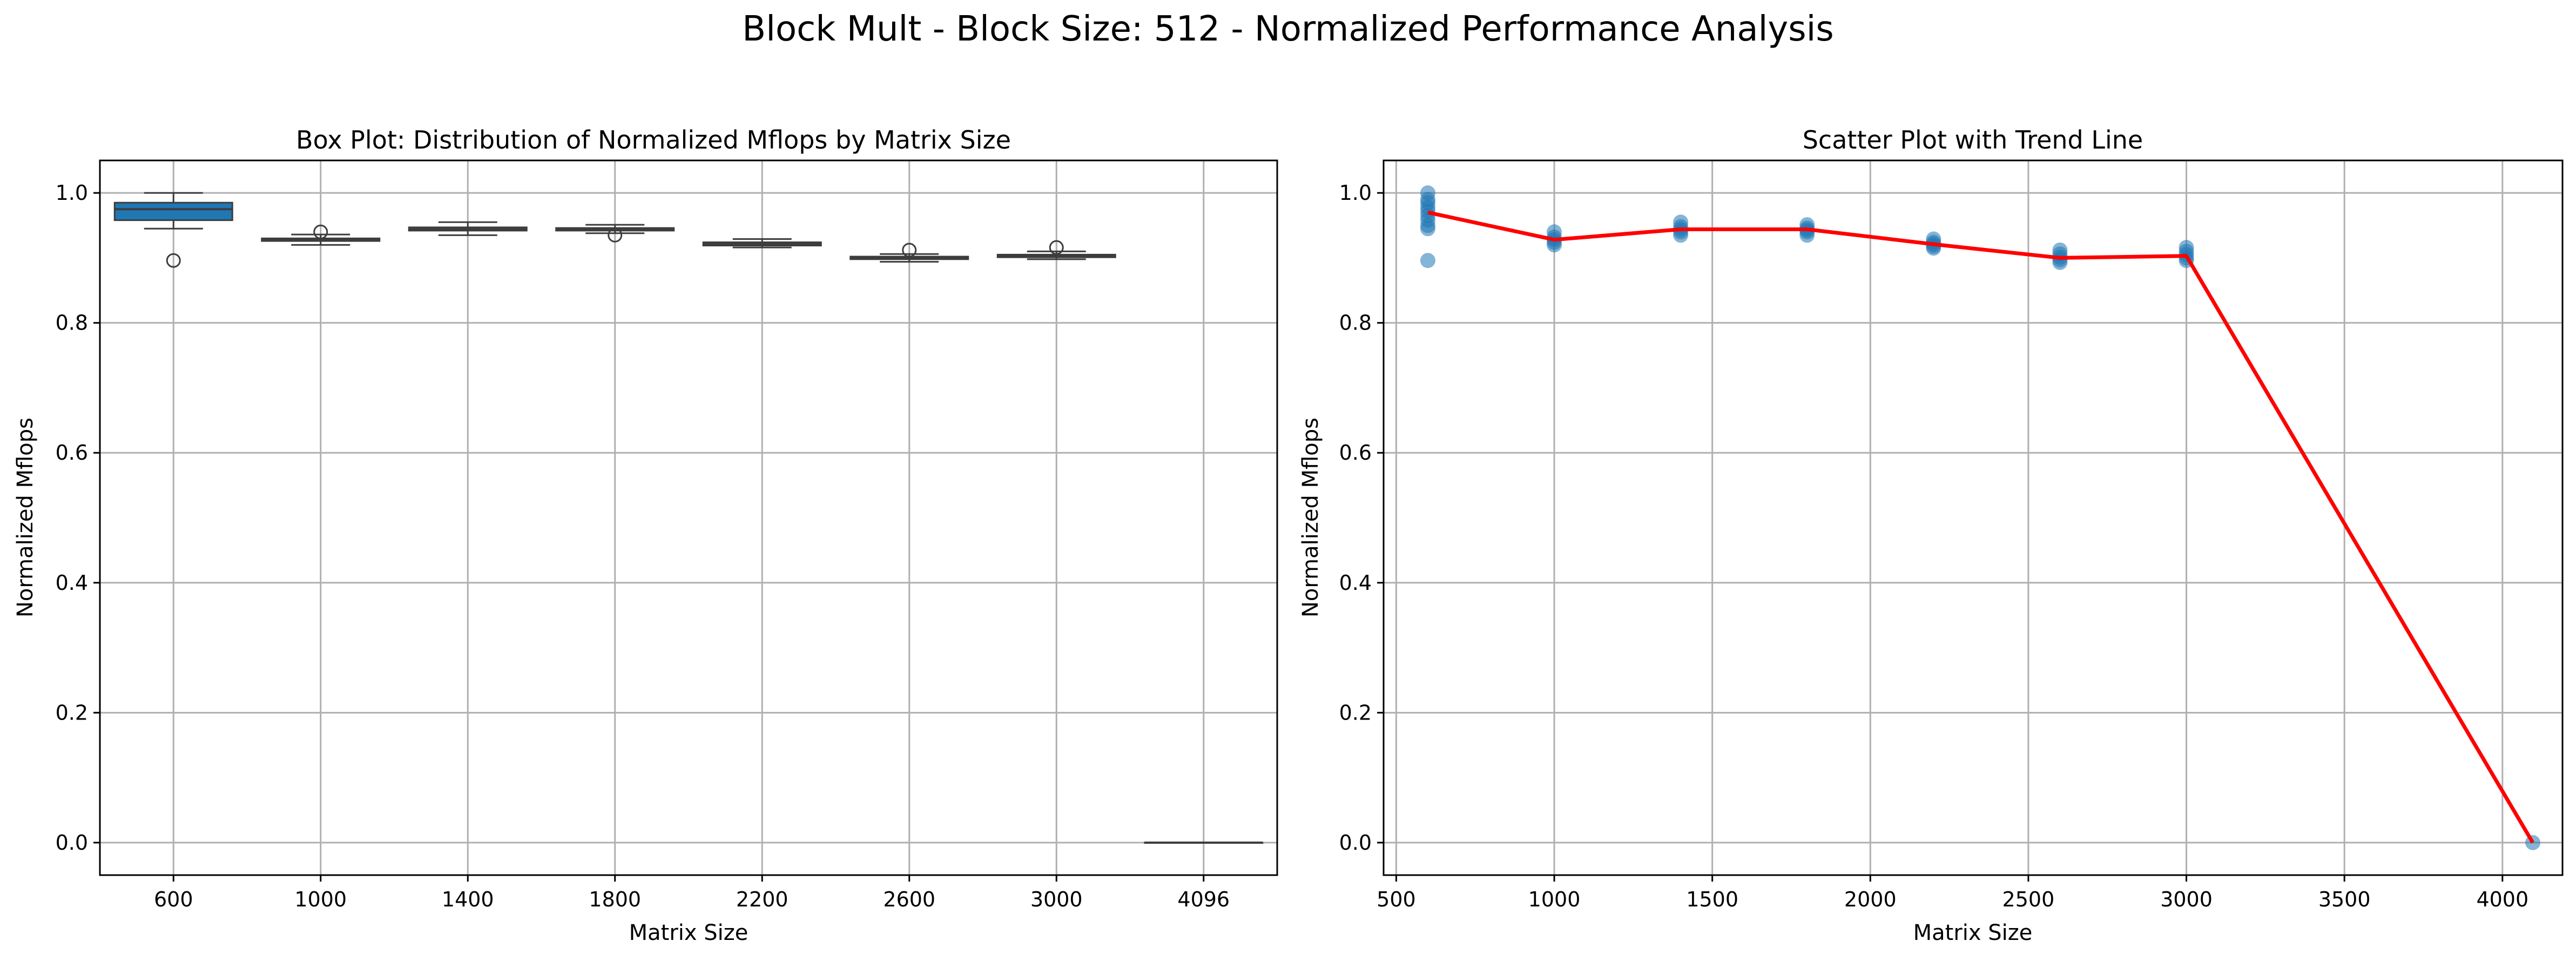 The height and width of the screenshot is (961, 2576). Describe the element at coordinates (2028, 899) in the screenshot. I see `x-tick-label: 2500` at that location.